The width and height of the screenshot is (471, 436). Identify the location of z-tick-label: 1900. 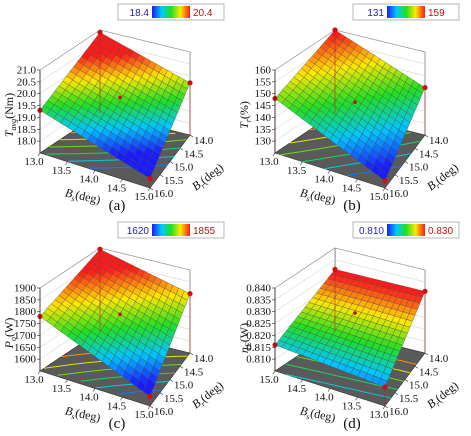
(25, 289).